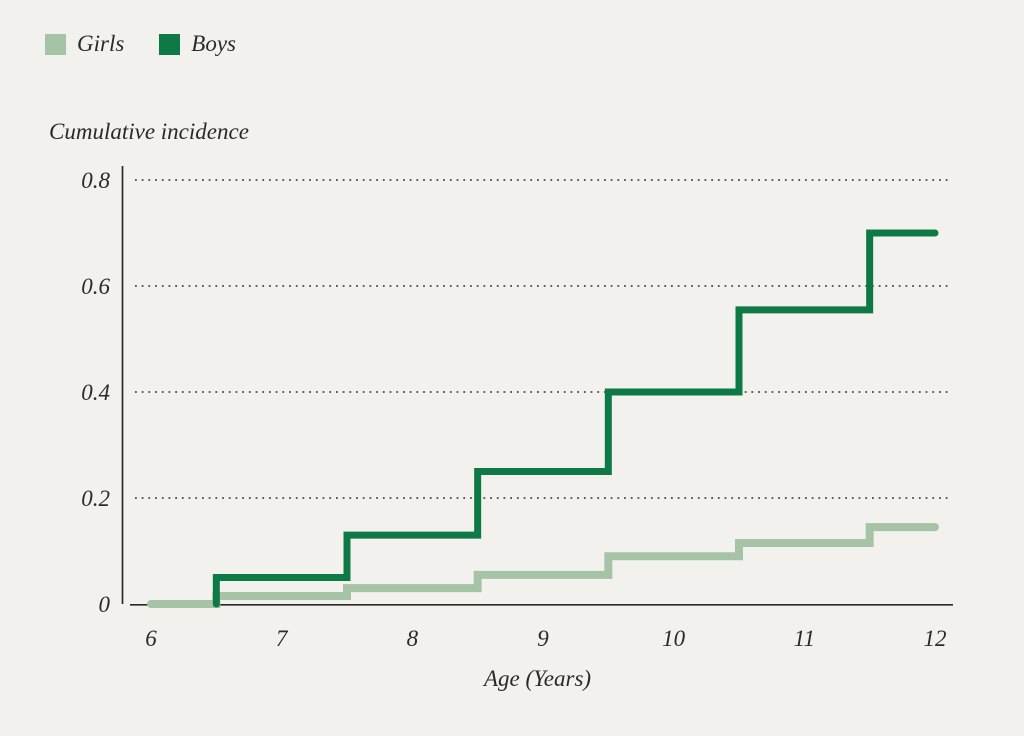 The image size is (1024, 736). I want to click on x-tick-label-9: 9, so click(543, 638).